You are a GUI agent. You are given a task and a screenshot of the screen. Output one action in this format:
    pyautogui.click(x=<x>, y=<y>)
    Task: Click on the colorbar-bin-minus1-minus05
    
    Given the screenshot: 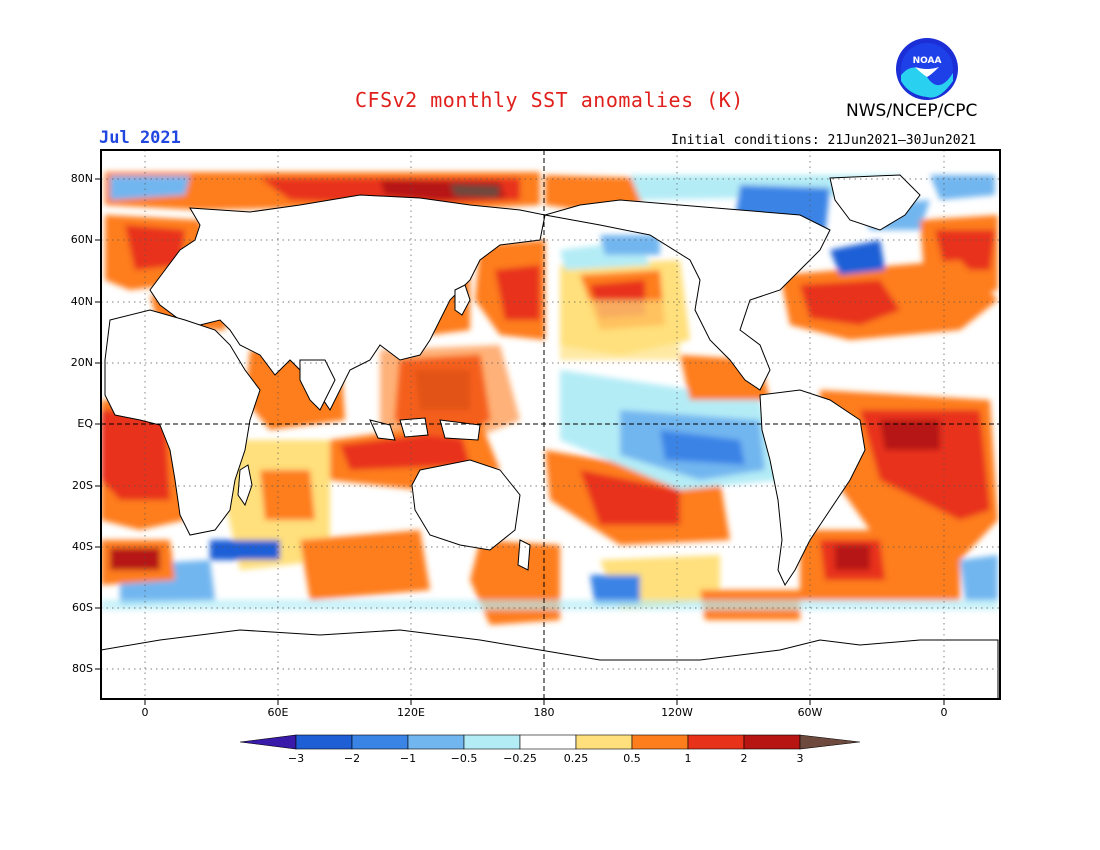 What is the action you would take?
    pyautogui.click(x=436, y=742)
    